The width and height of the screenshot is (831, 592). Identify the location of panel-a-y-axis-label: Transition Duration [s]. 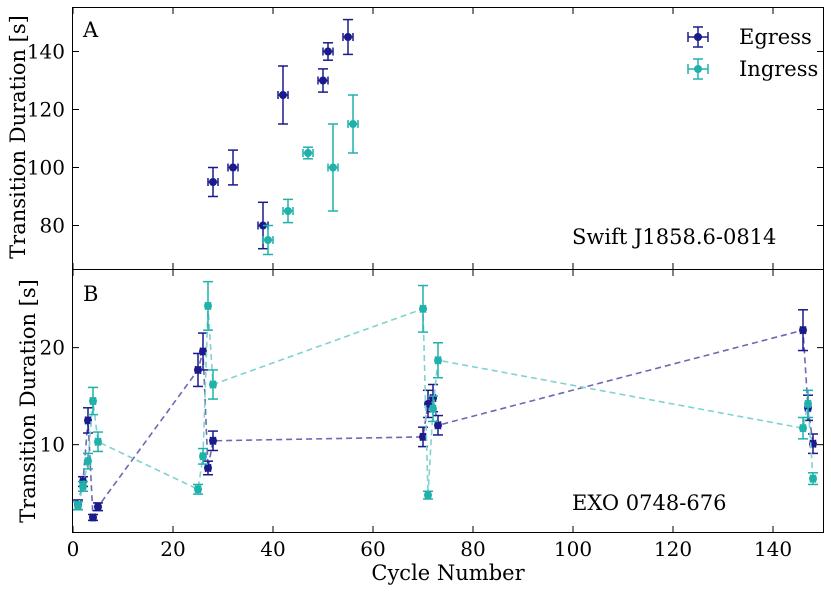
(18, 137).